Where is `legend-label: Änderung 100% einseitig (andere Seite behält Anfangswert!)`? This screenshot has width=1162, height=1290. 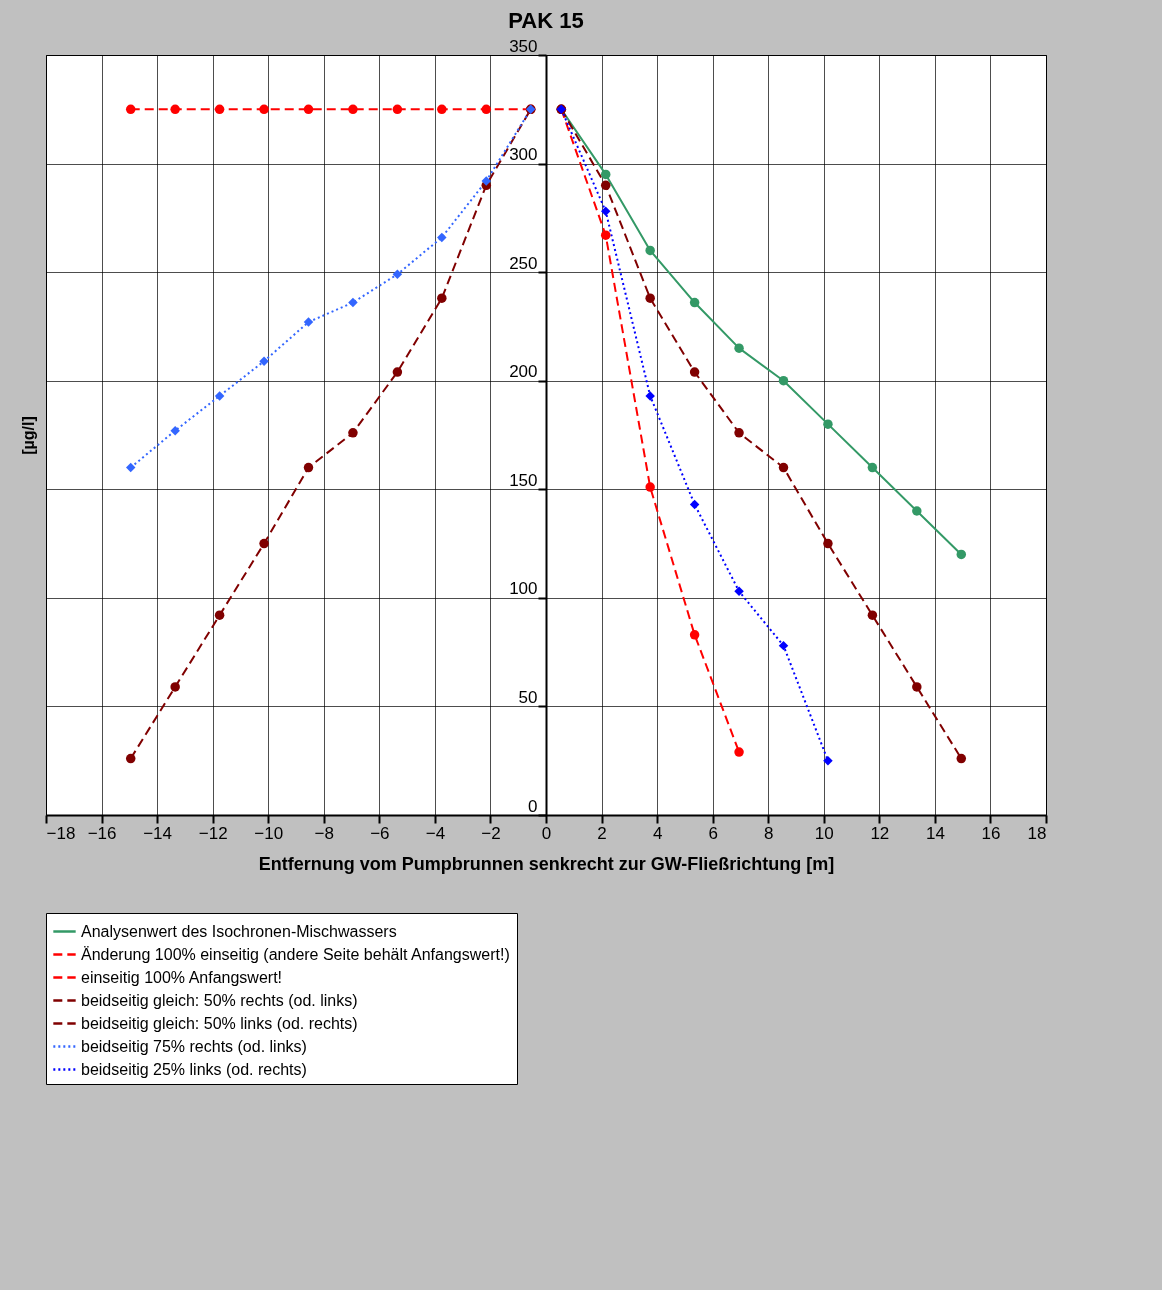
legend-label: Änderung 100% einseitig (andere Seite behält Anfangswert!) is located at coordinates (295, 954).